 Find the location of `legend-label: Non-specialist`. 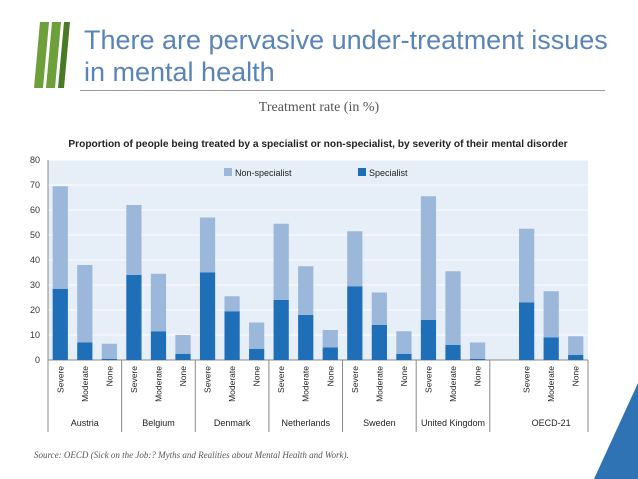

legend-label: Non-specialist is located at coordinates (263, 173).